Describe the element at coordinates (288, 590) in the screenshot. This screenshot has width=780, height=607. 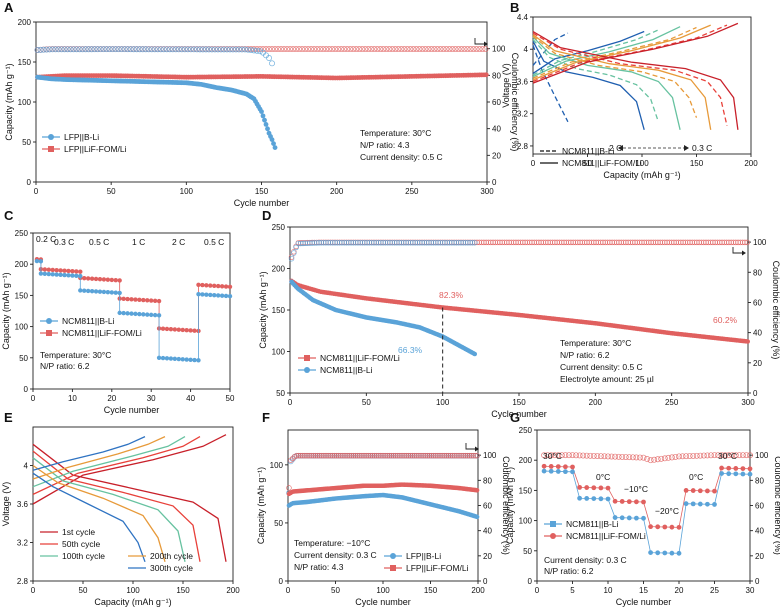
I see `x-tick-label: 0` at that location.